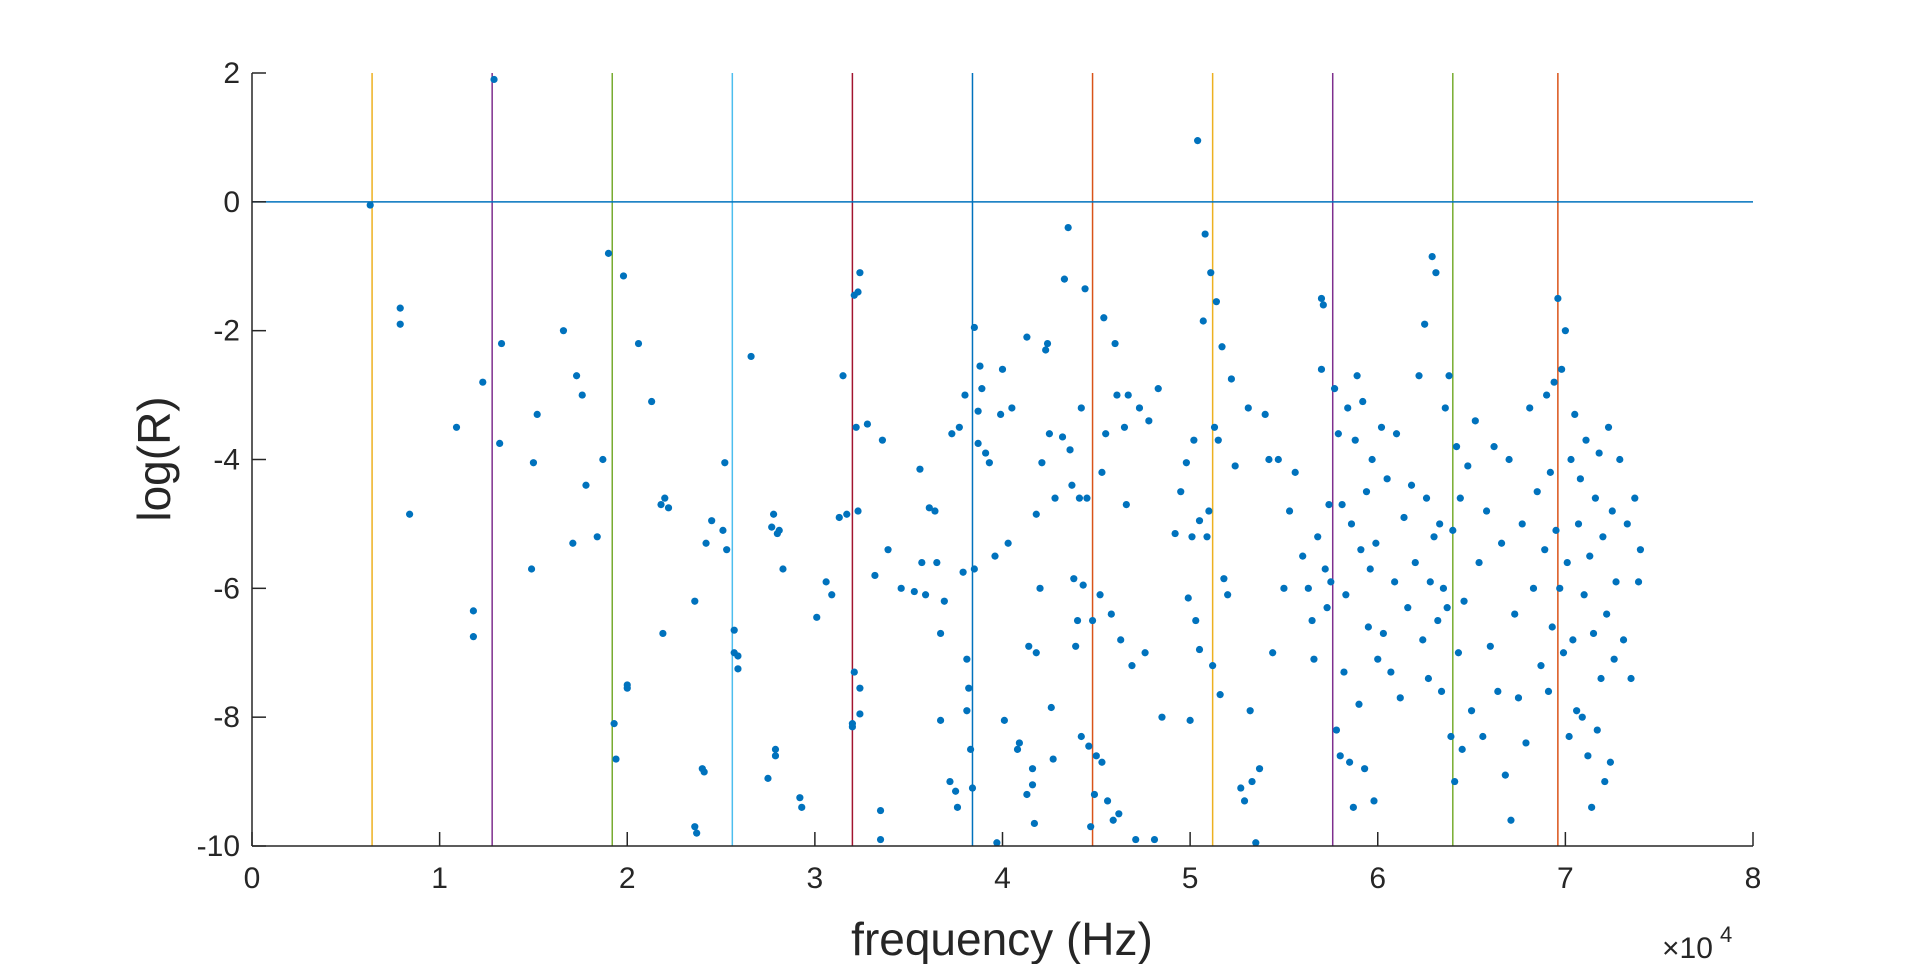  What do you see at coordinates (1565, 878) in the screenshot?
I see `x-tick-label-7: 7` at bounding box center [1565, 878].